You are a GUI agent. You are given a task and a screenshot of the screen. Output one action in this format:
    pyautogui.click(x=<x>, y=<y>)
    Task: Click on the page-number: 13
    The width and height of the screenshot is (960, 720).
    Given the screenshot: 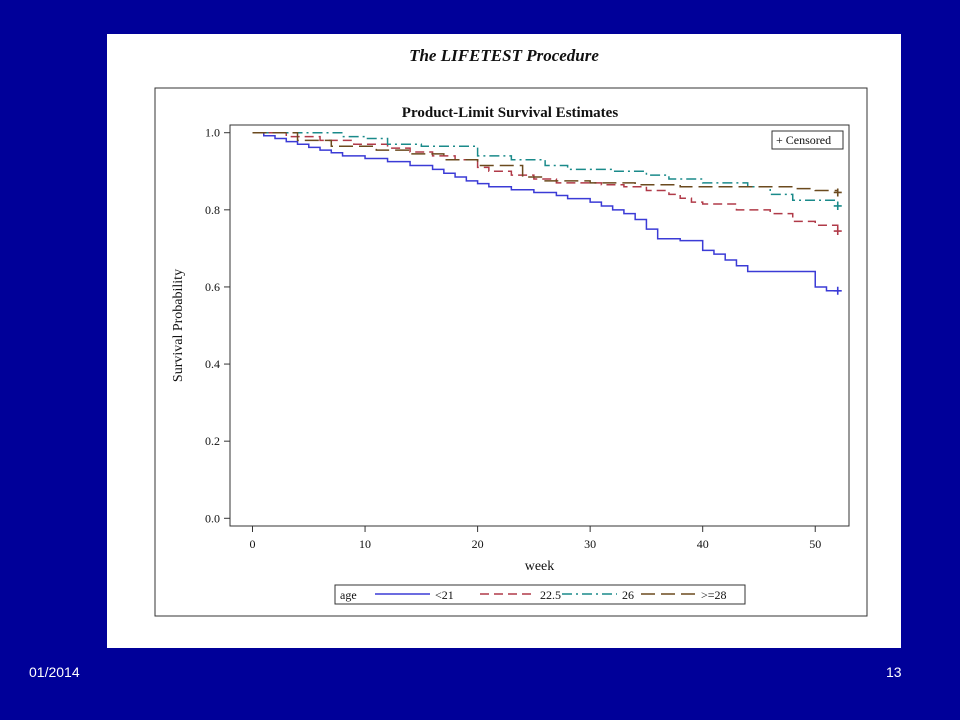 What is the action you would take?
    pyautogui.click(x=894, y=672)
    